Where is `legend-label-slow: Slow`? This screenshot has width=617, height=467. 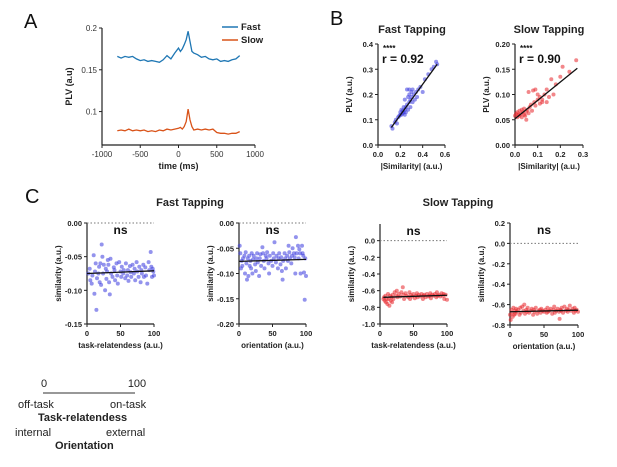
legend-label-slow: Slow is located at coordinates (252, 40).